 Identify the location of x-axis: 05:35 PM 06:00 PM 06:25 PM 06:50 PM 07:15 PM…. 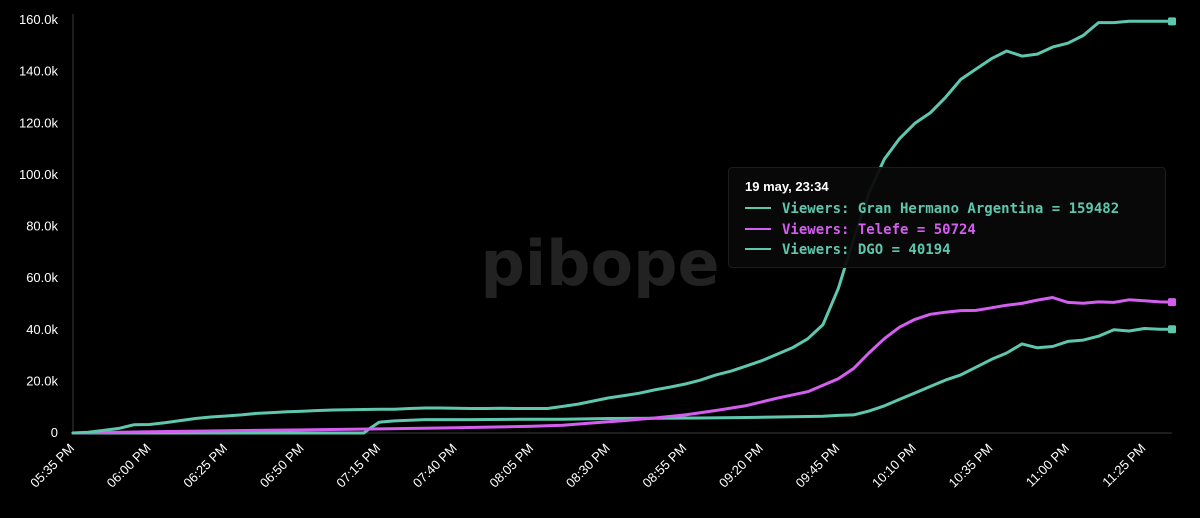
(599, 461).